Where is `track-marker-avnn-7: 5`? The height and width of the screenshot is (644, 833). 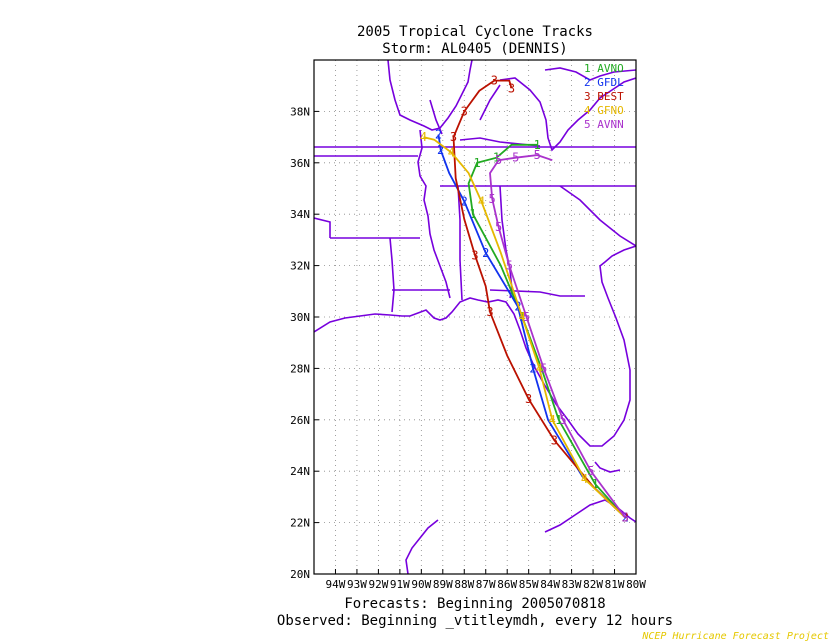 track-marker-avnn-7: 5 is located at coordinates (492, 199).